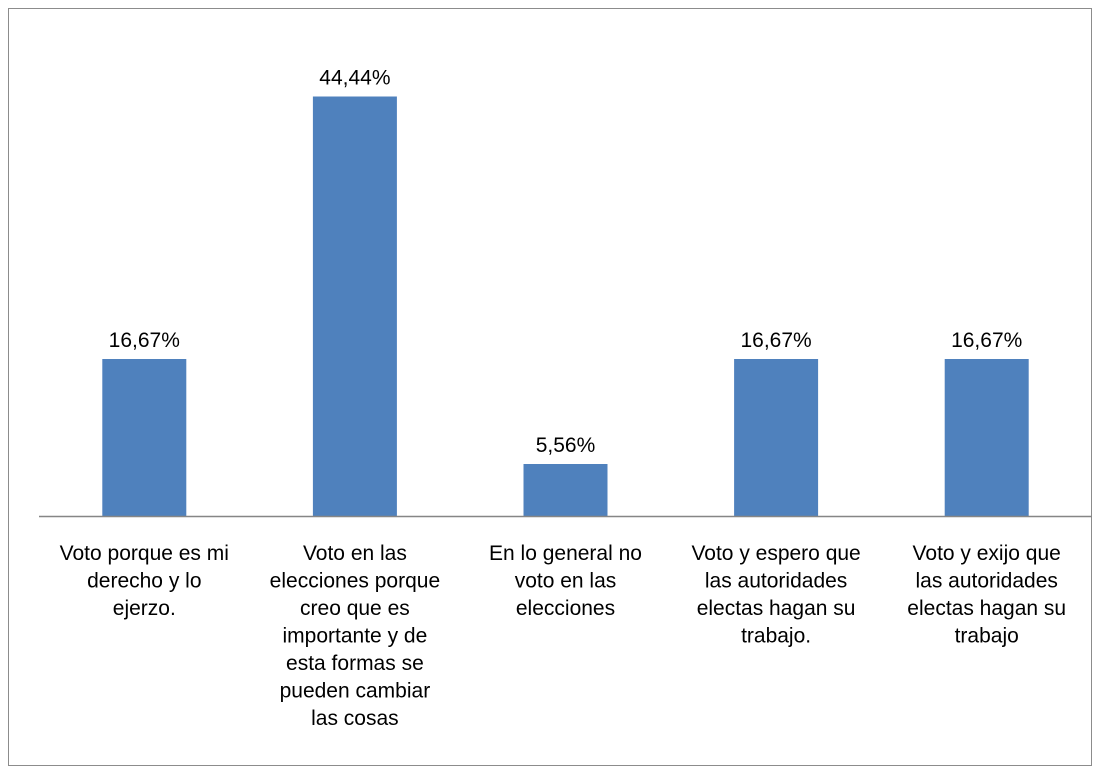 The height and width of the screenshot is (772, 1101). I want to click on category-label-line: Voto en las, so click(355, 553).